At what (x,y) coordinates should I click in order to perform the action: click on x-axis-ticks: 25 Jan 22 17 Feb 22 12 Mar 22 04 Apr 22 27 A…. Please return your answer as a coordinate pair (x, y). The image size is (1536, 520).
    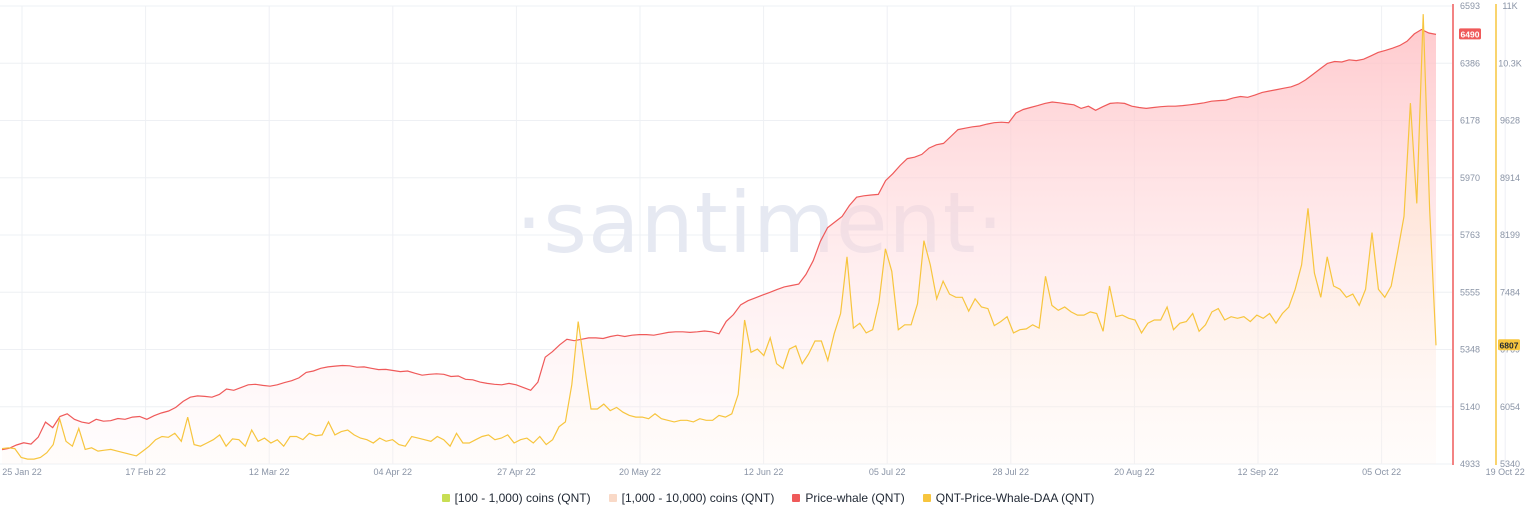
    Looking at the image, I should click on (763, 472).